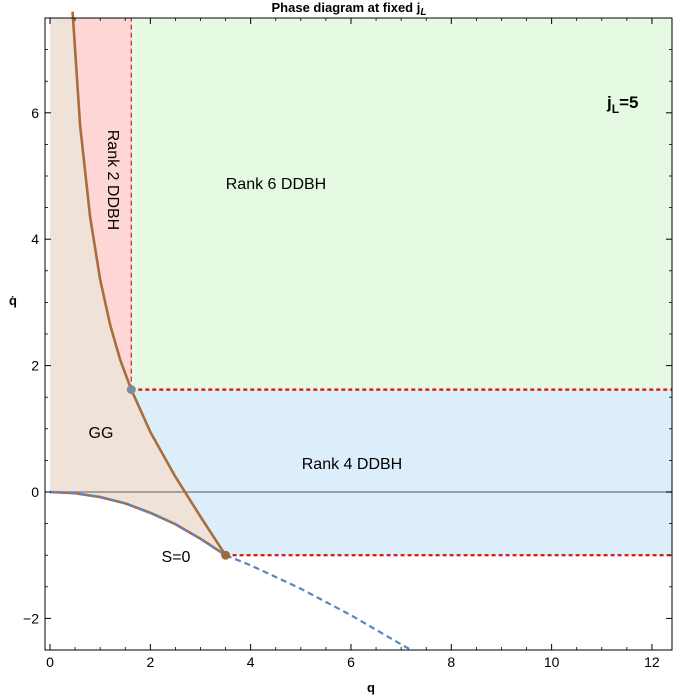 The height and width of the screenshot is (696, 698). What do you see at coordinates (609, 102) in the screenshot?
I see `parameter-label-main: j` at bounding box center [609, 102].